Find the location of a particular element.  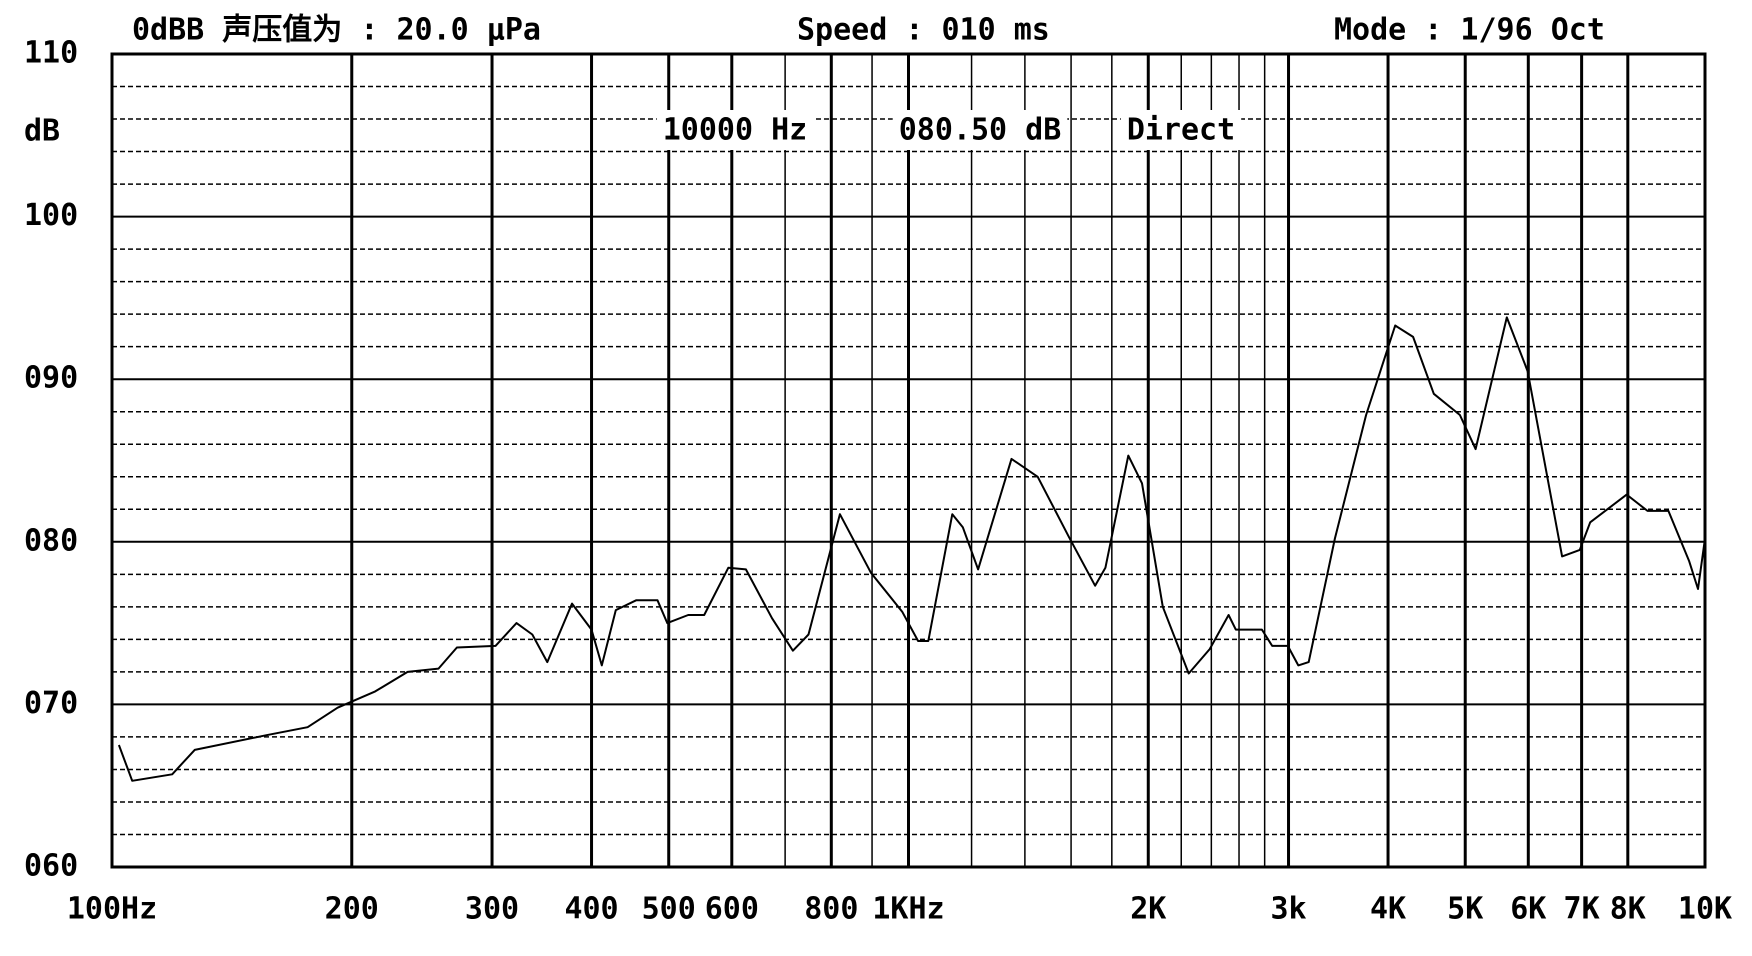

x-tick-label: 800 is located at coordinates (831, 909).